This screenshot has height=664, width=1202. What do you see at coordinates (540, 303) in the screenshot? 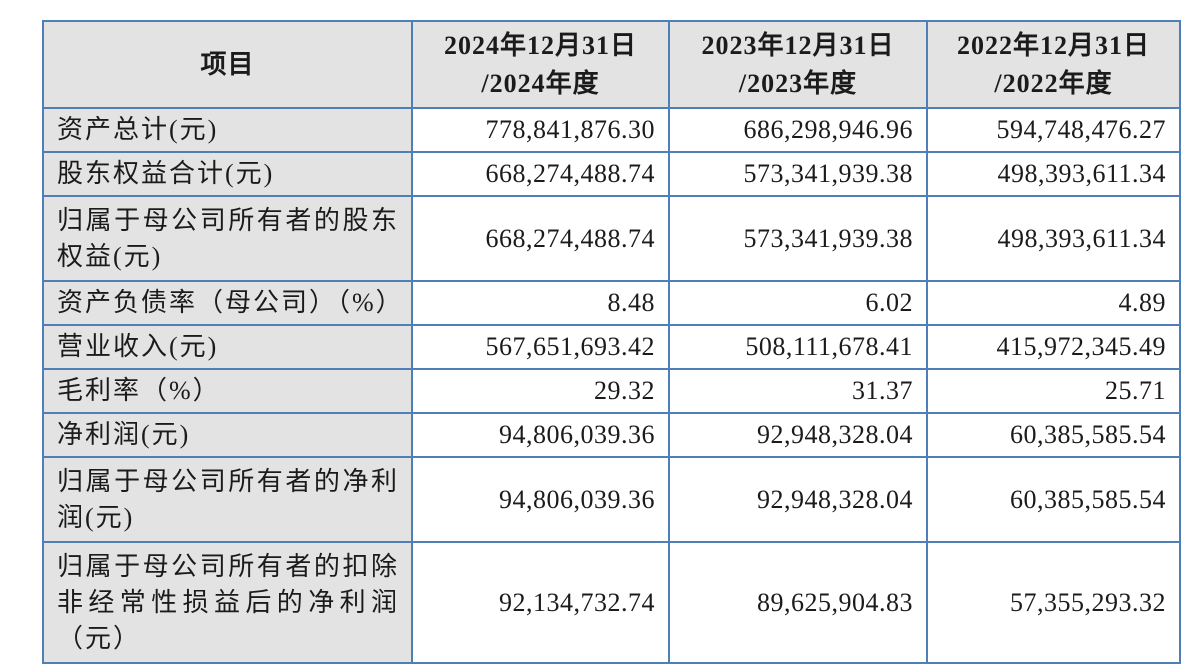
I see `cell-value-2024: 8.48` at bounding box center [540, 303].